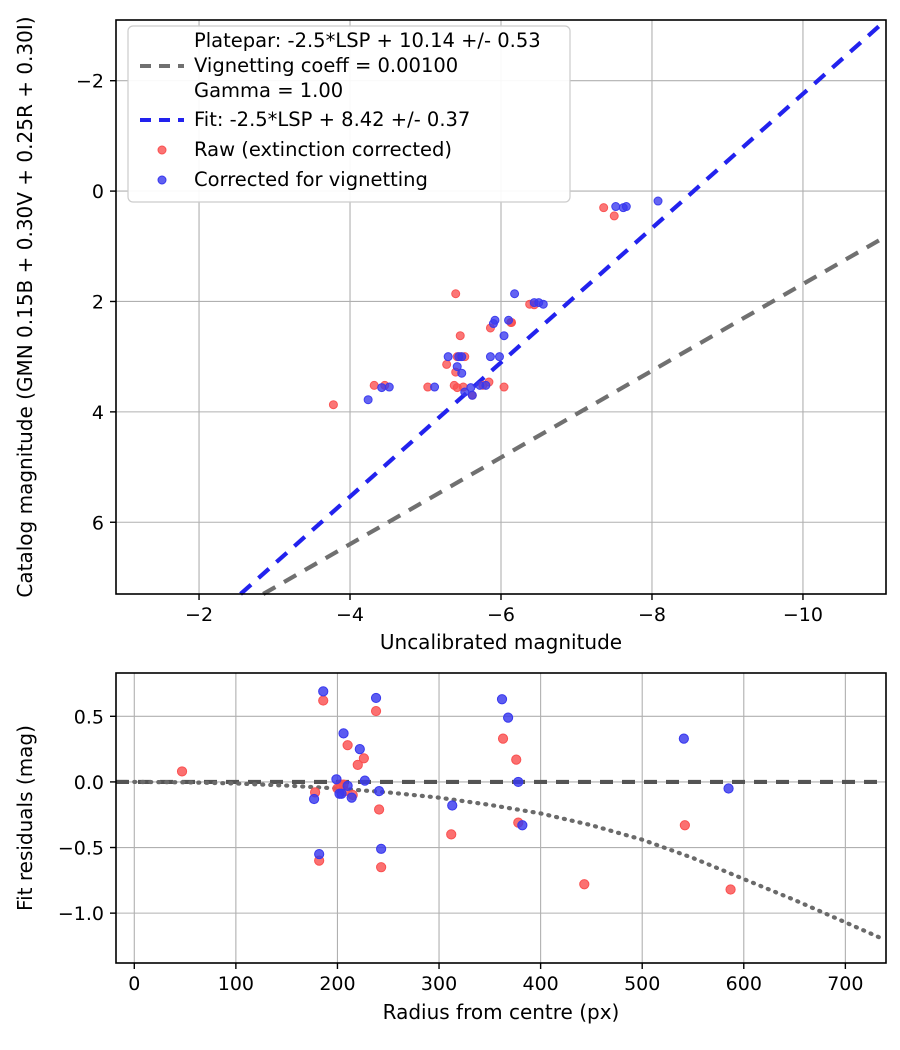  I want to click on bottom-yaxis-label: Fit residuals (mag), so click(25, 818).